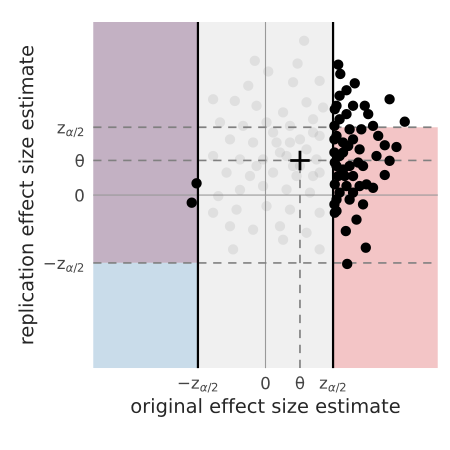 Image resolution: width=450 pixels, height=450 pixels. I want to click on x-tick-label: z$_{α/2}$, so click(333, 386).